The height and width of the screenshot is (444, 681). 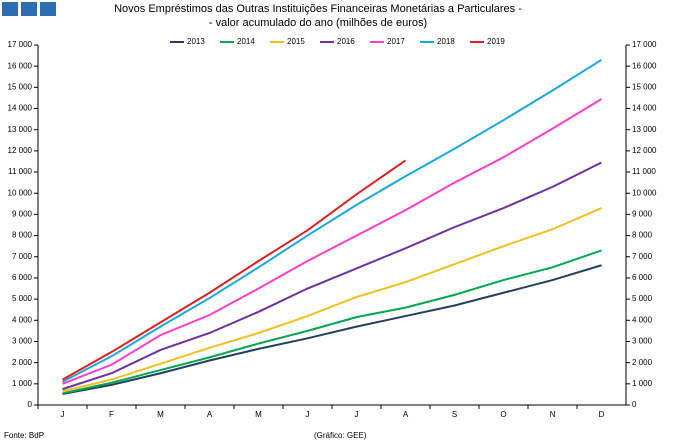 I want to click on y2-tick-label: 17 000, so click(x=644, y=44).